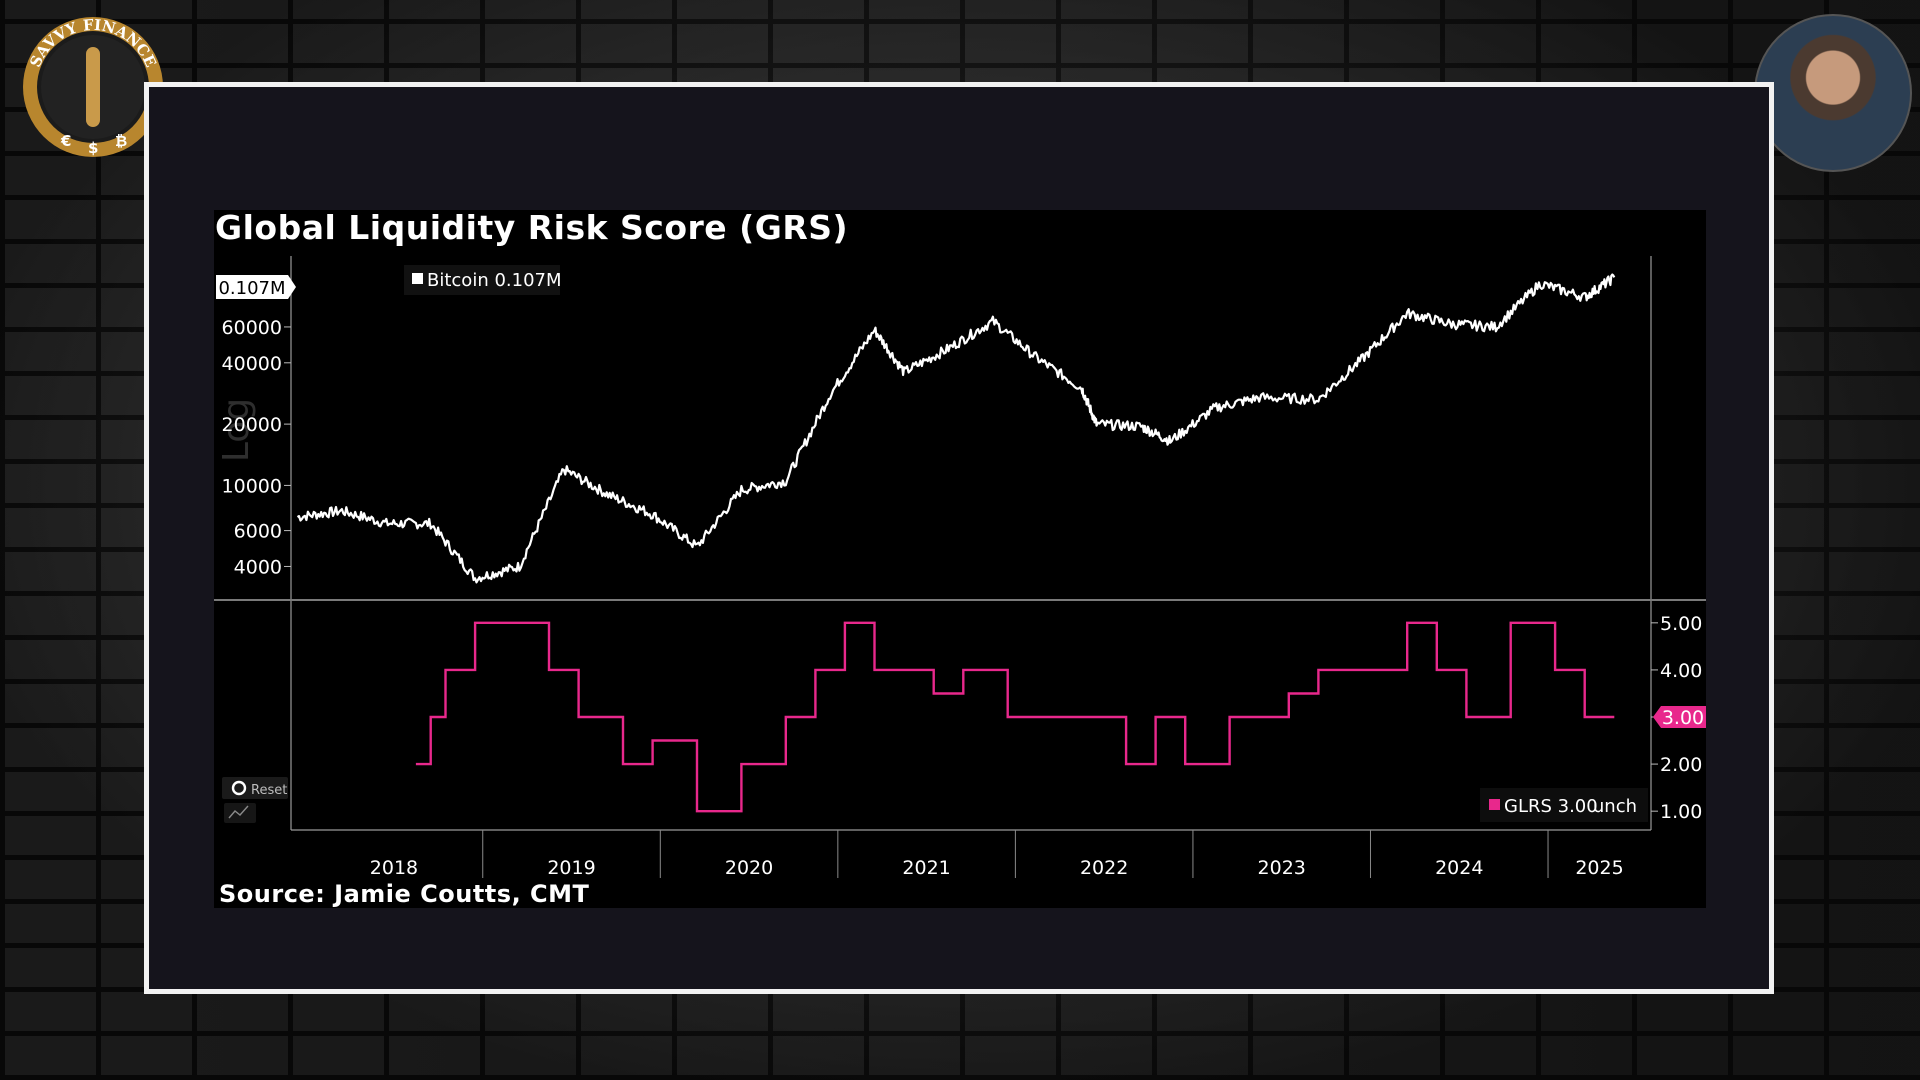 Image resolution: width=1920 pixels, height=1080 pixels. I want to click on chart-type-icon, so click(240, 813).